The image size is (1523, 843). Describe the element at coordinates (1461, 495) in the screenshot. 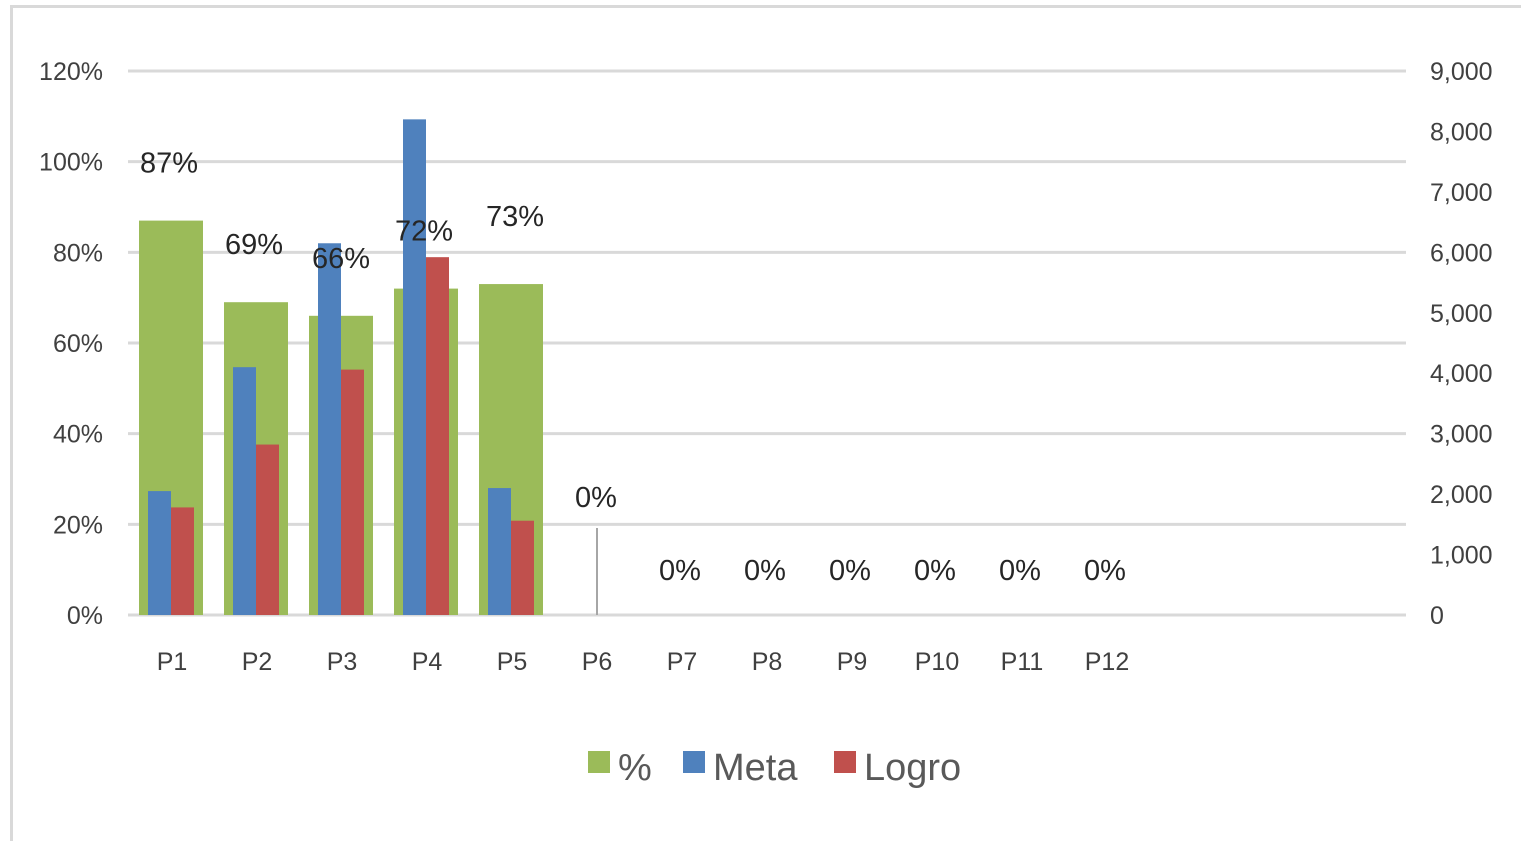

I see `right-axis-tick-label: 2,000` at that location.